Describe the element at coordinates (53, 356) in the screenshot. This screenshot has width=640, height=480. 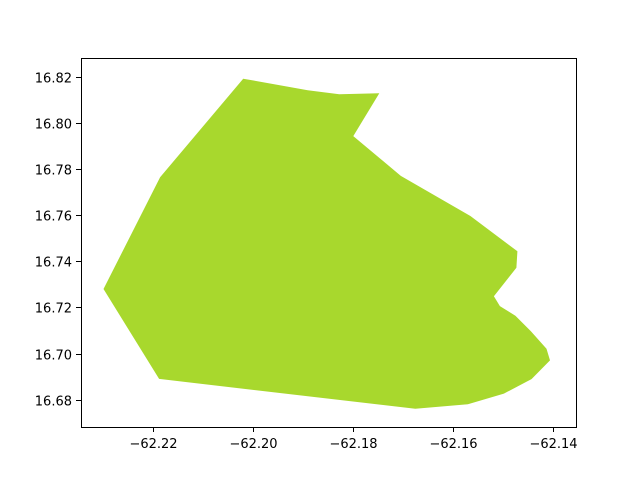
I see `y-tick-label: 16.70` at that location.